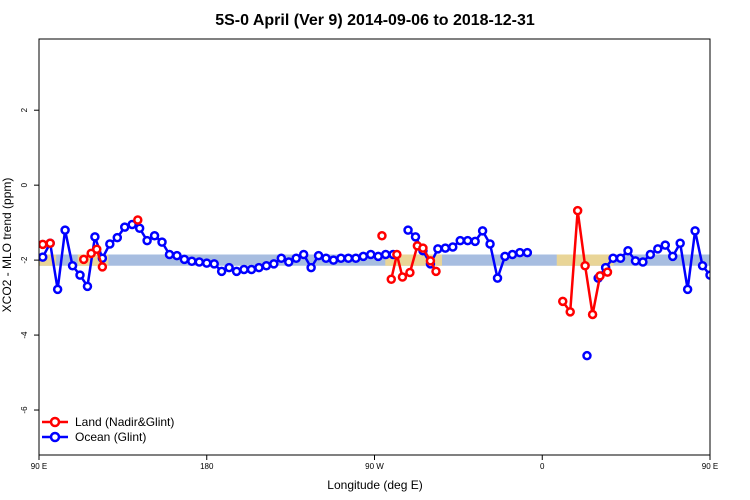 This screenshot has height=500, width=750. What do you see at coordinates (7, 245) in the screenshot?
I see `y-axis-label: XCO2 - MLO trend (ppm)` at bounding box center [7, 245].